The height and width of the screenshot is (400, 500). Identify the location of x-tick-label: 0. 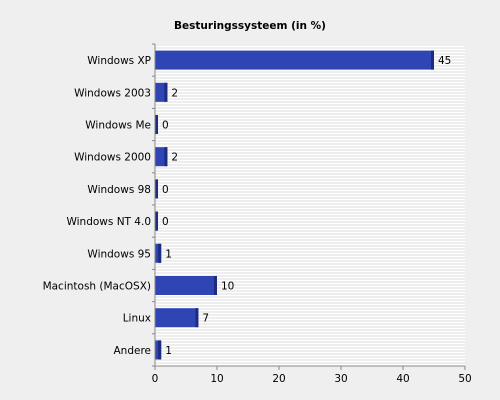
(155, 379).